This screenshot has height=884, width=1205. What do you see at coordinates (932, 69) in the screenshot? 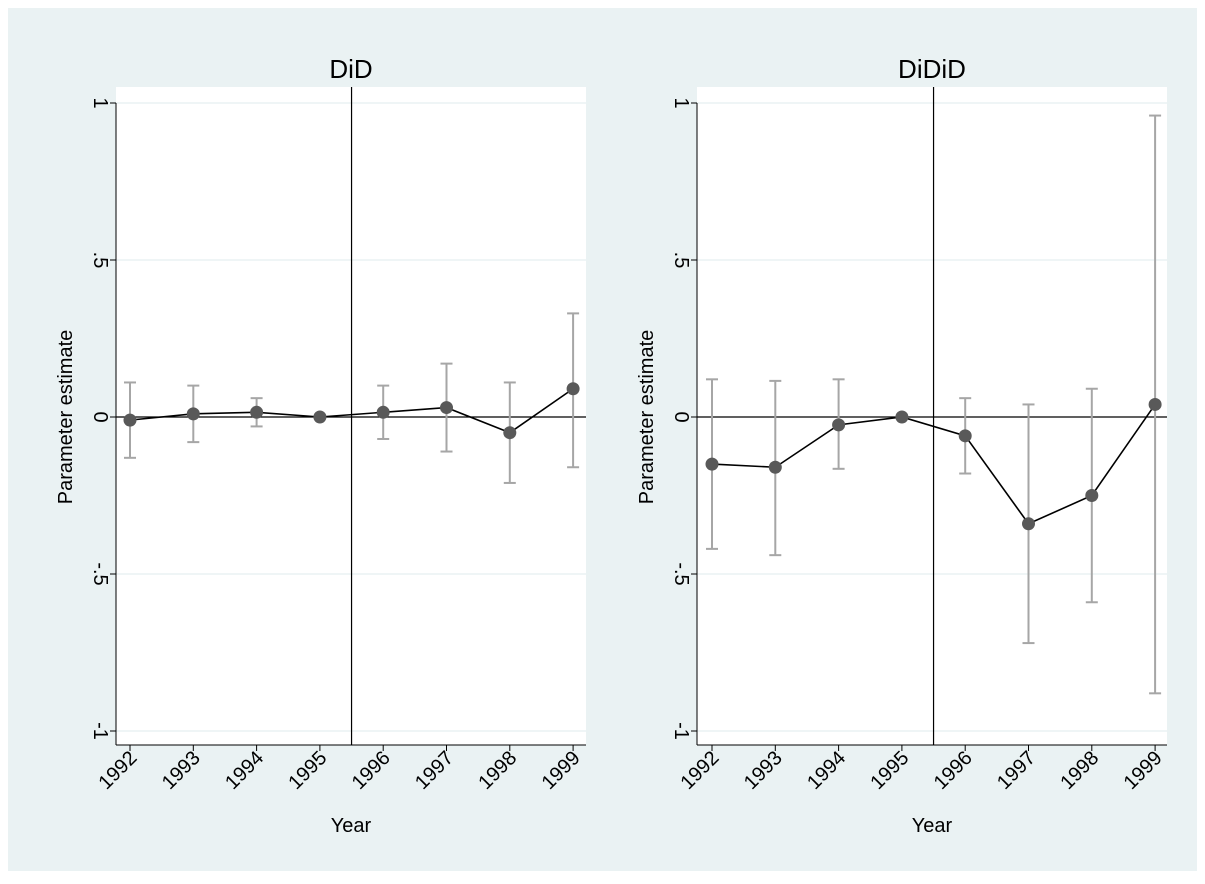
I see `chart-title: DiDiD` at bounding box center [932, 69].